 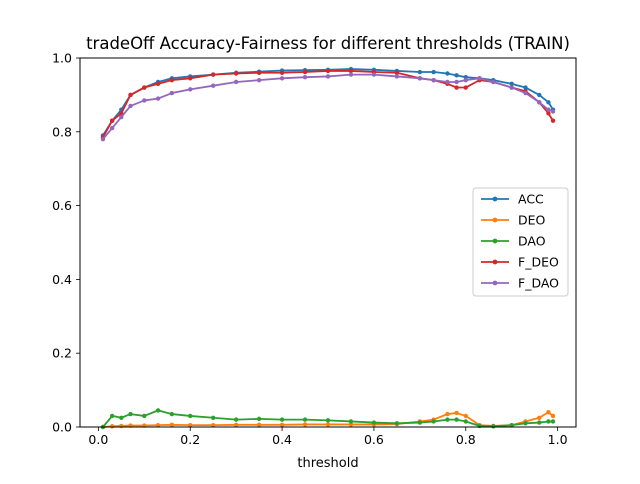 I want to click on legend-entry-acc: ACC, so click(x=512, y=199).